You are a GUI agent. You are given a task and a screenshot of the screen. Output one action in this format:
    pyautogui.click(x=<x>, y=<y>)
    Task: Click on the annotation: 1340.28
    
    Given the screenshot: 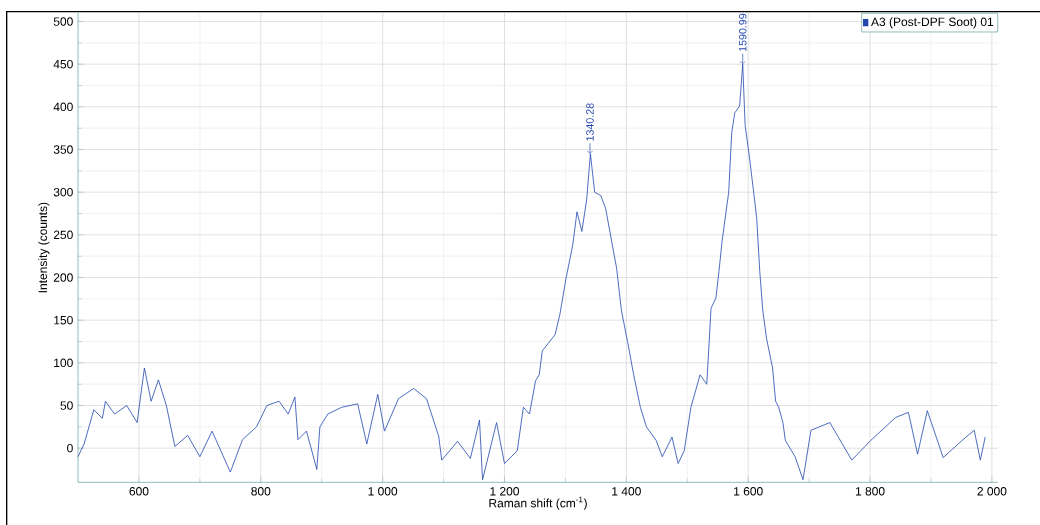 What is the action you would take?
    pyautogui.click(x=590, y=122)
    